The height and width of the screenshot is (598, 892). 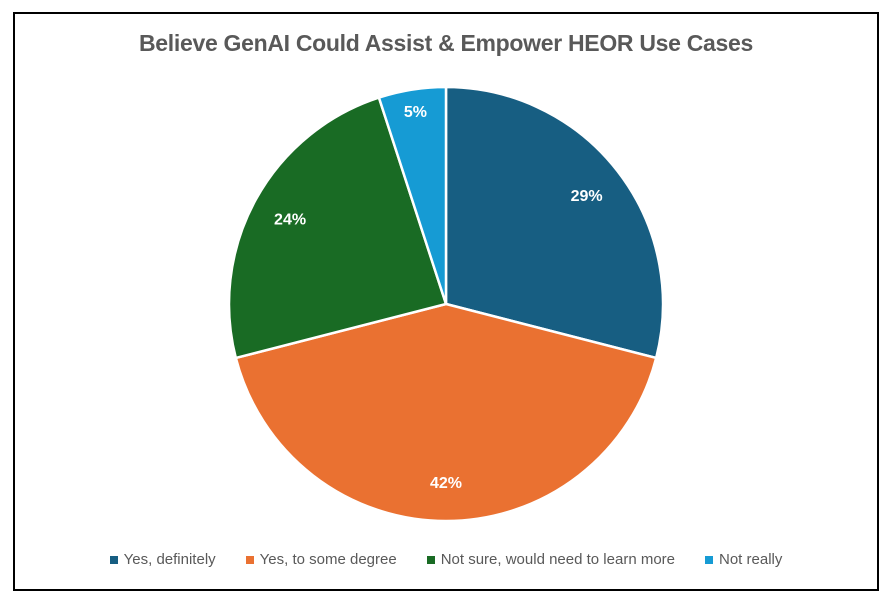 What do you see at coordinates (751, 559) in the screenshot?
I see `legend-label: Not really` at bounding box center [751, 559].